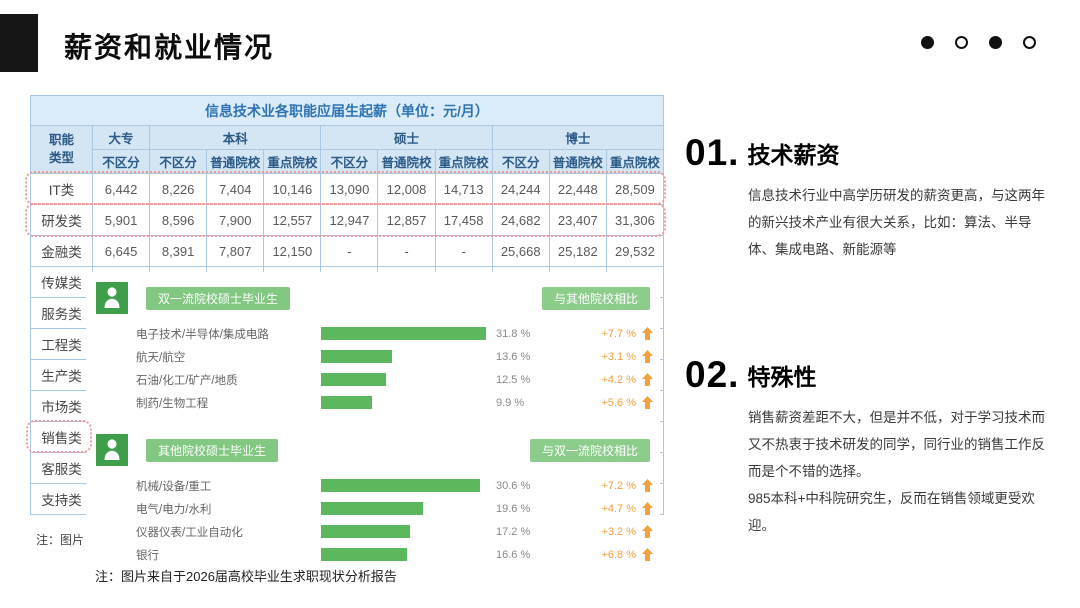 This screenshot has width=1080, height=608. Describe the element at coordinates (513, 379) in the screenshot. I see `bar-value-label: 12.5 %` at that location.